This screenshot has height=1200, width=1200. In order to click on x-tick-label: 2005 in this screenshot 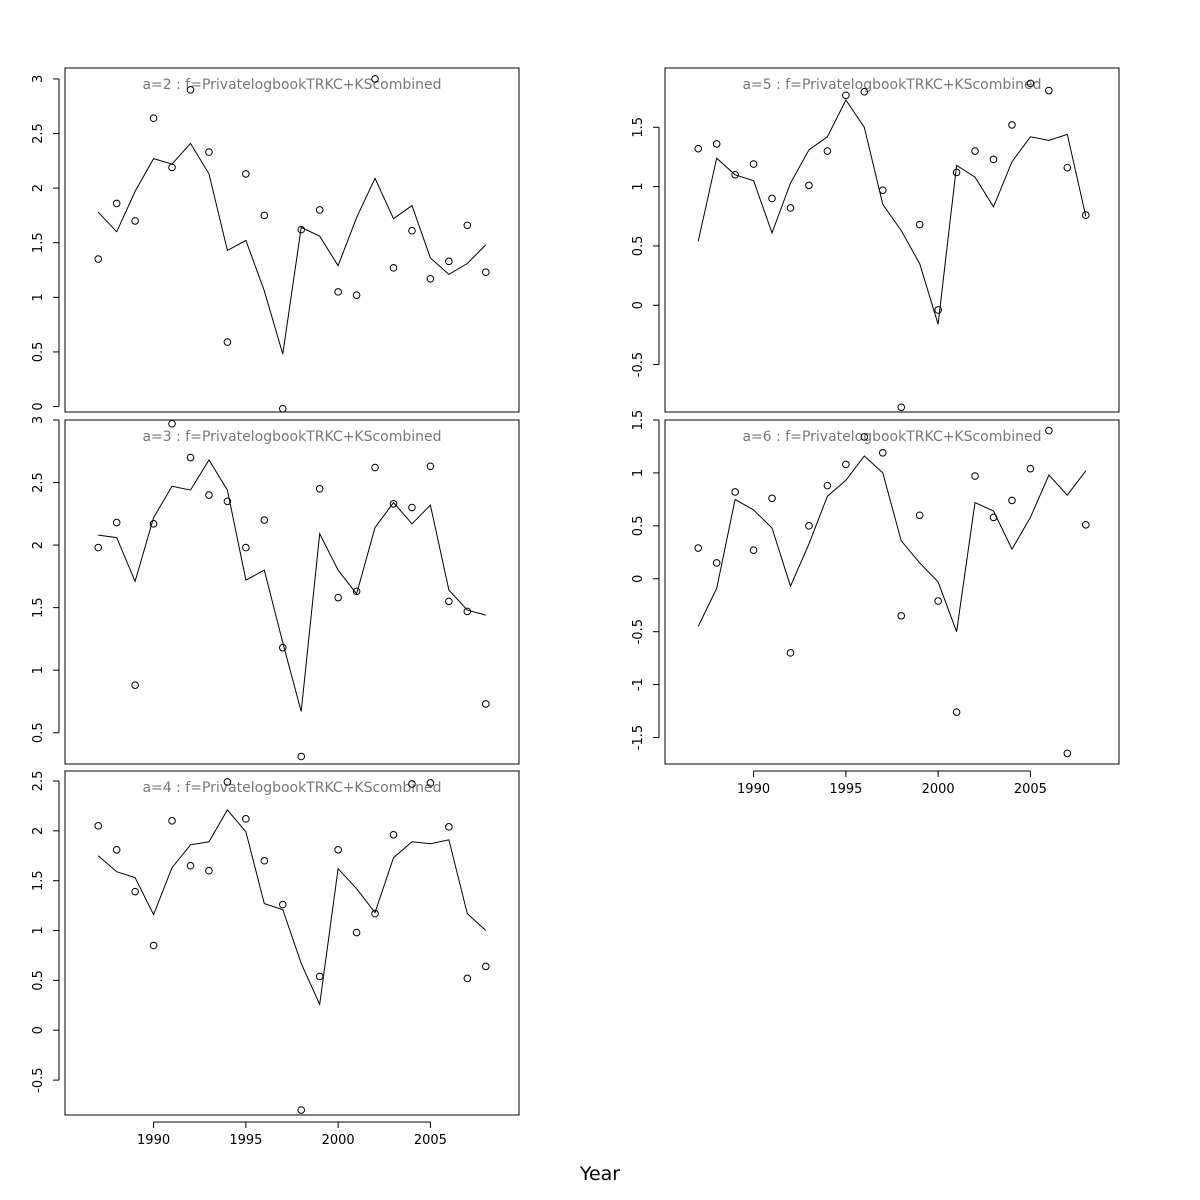, I will do `click(1030, 789)`.